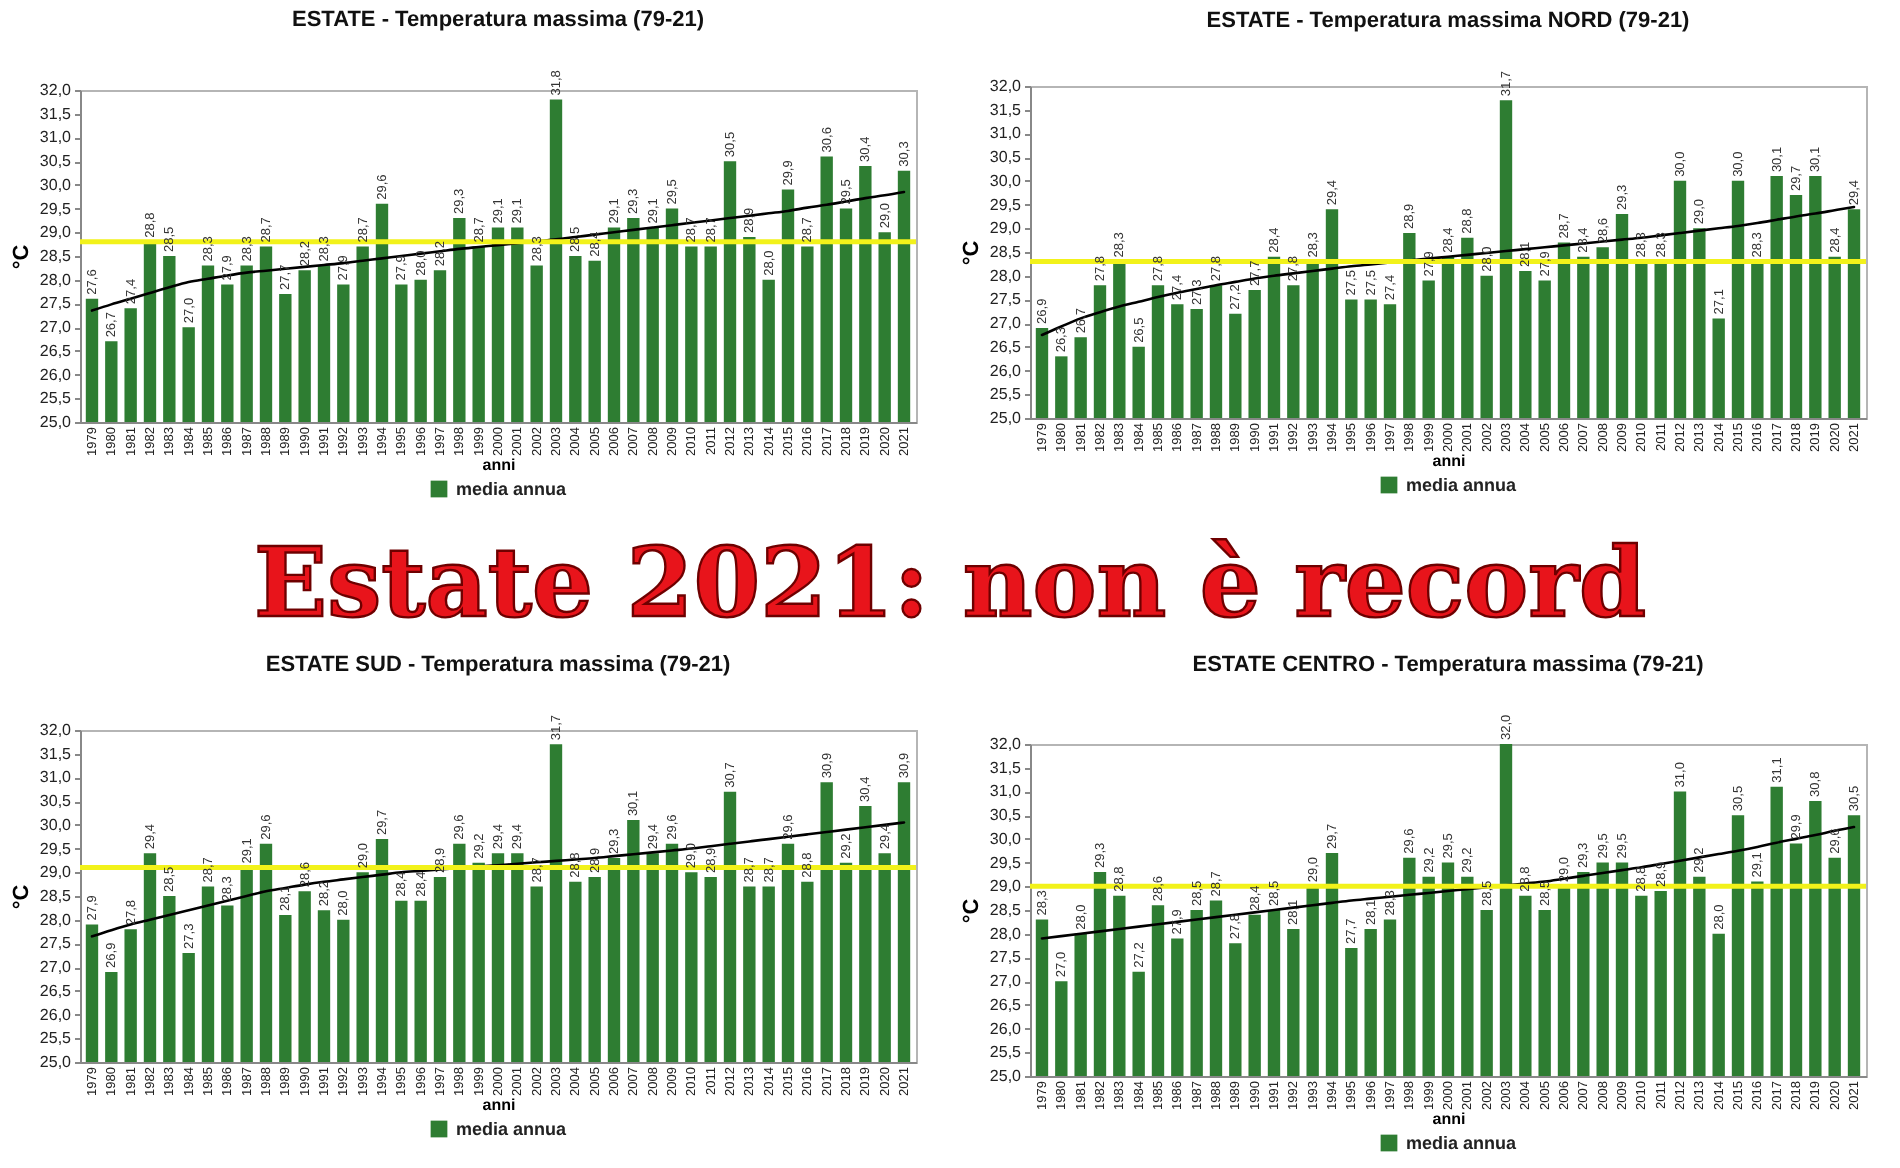 The width and height of the screenshot is (1900, 1168). What do you see at coordinates (498, 20) in the screenshot?
I see `chart-title: ESTATE - Temperatura massima (79-21)` at bounding box center [498, 20].